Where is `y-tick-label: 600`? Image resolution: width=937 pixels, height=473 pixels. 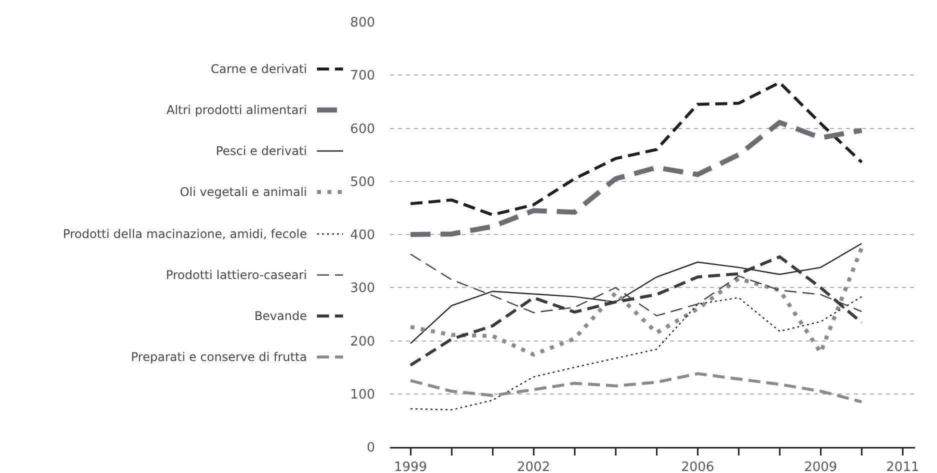
y-tick-label: 600 is located at coordinates (362, 129).